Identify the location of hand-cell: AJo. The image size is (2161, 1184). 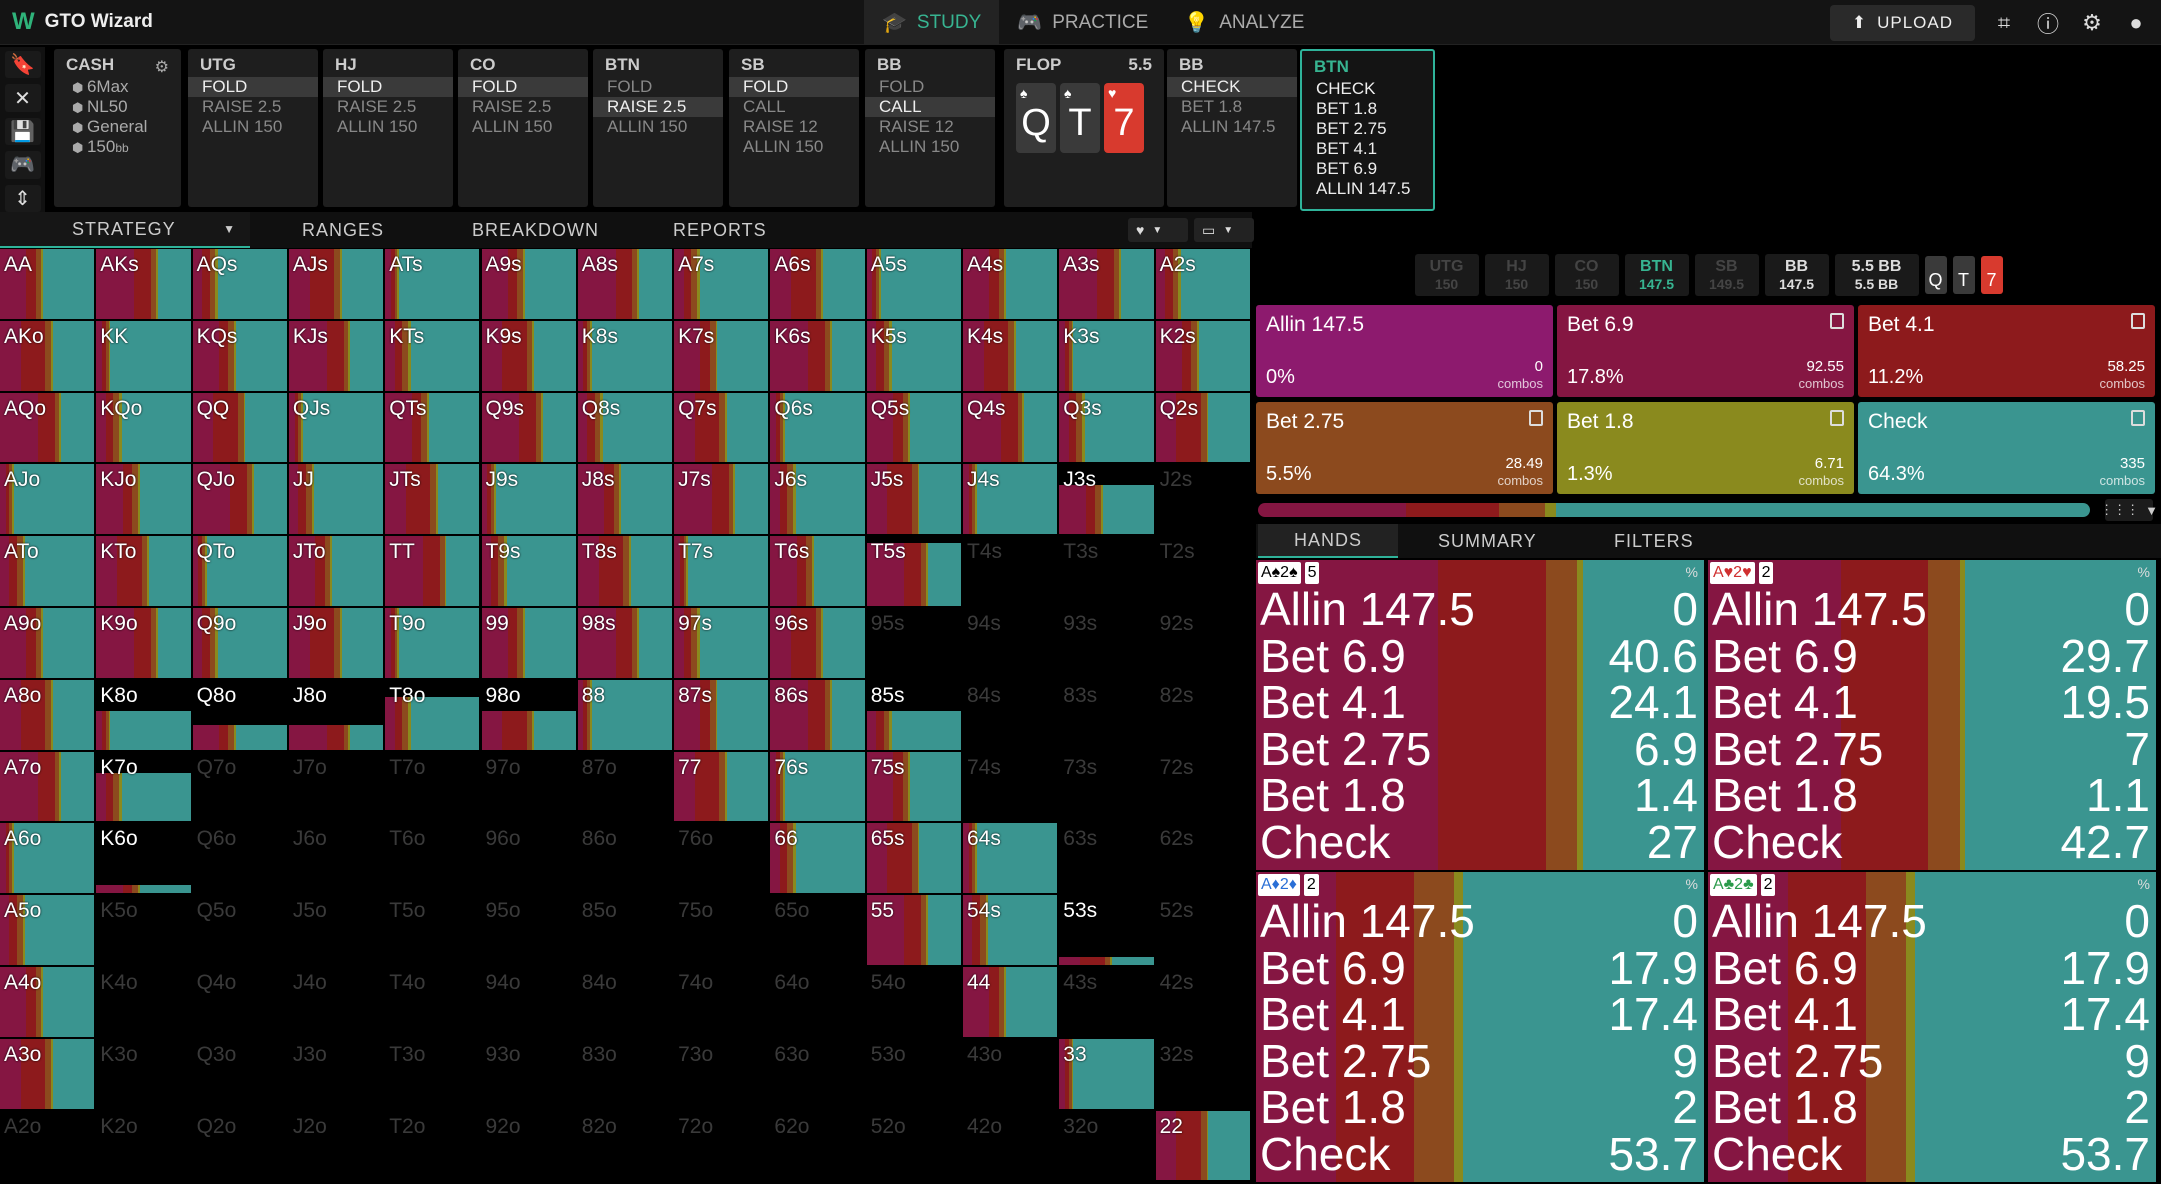
(48, 500).